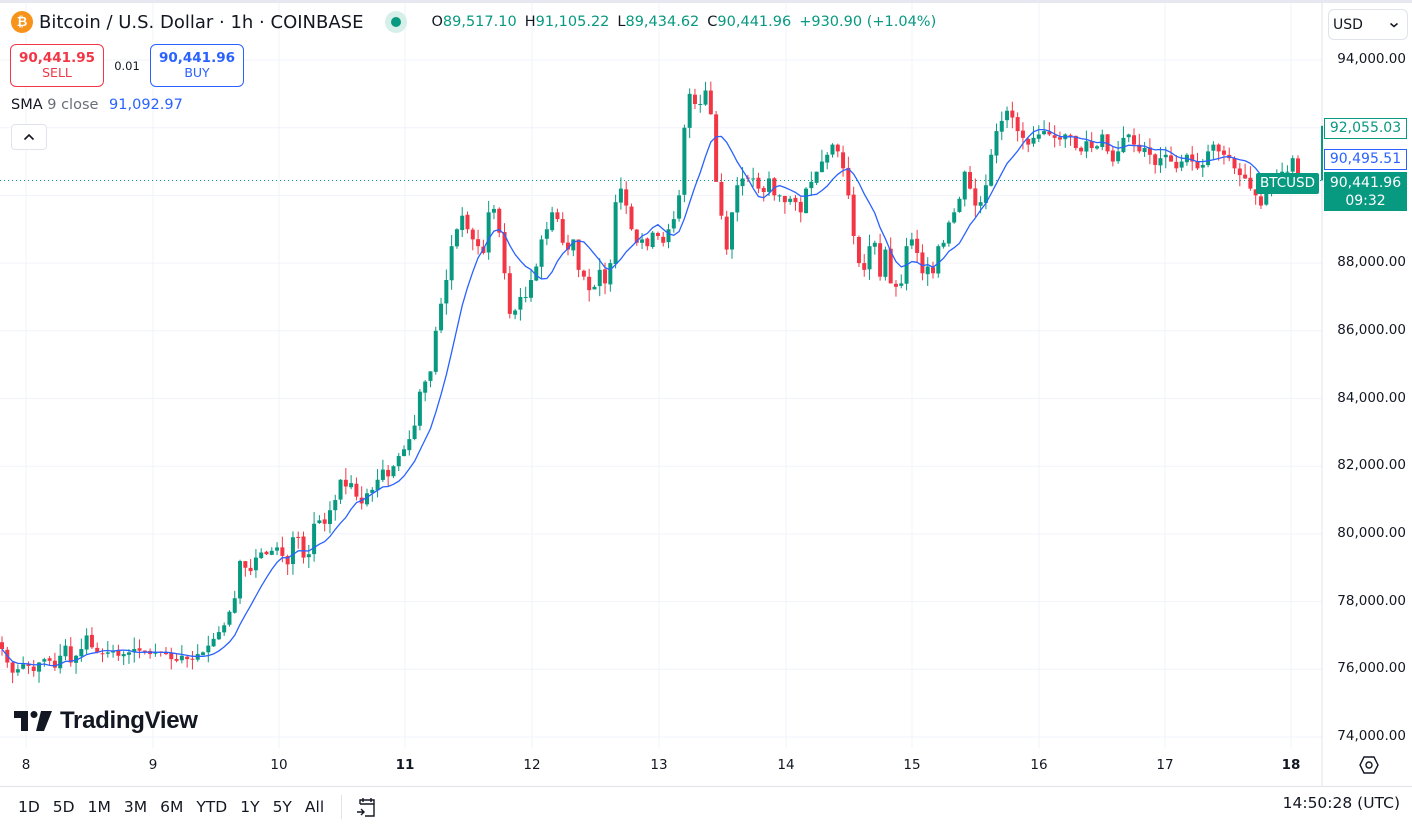 The image size is (1412, 828). What do you see at coordinates (27, 105) in the screenshot?
I see `indicator-name: SMA` at bounding box center [27, 105].